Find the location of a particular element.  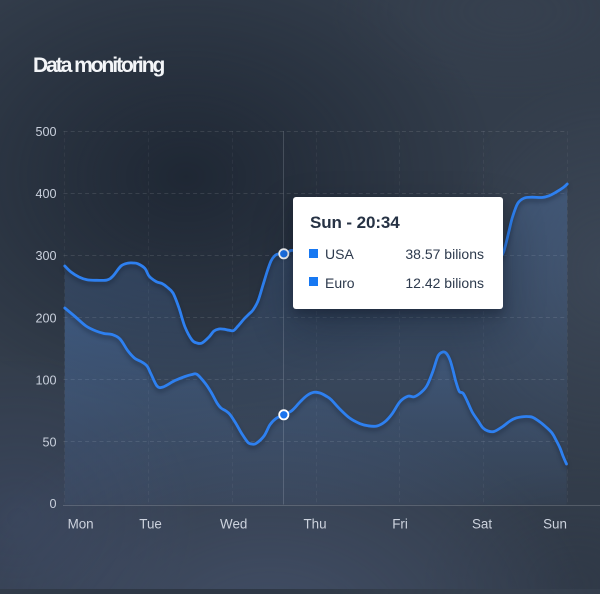

svg-text: 50 is located at coordinates (49, 443).